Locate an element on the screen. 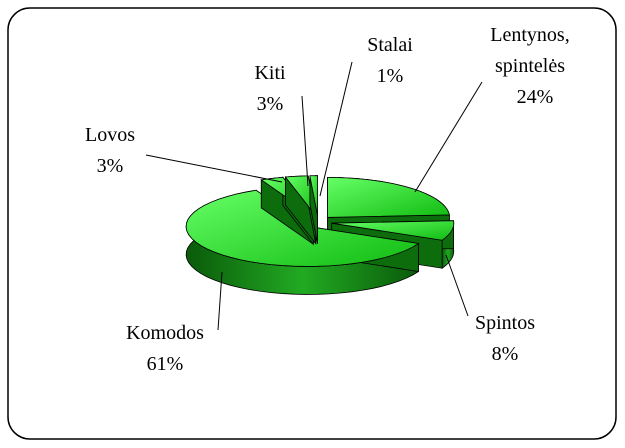 Image resolution: width=625 pixels, height=448 pixels. pie is located at coordinates (320, 235).